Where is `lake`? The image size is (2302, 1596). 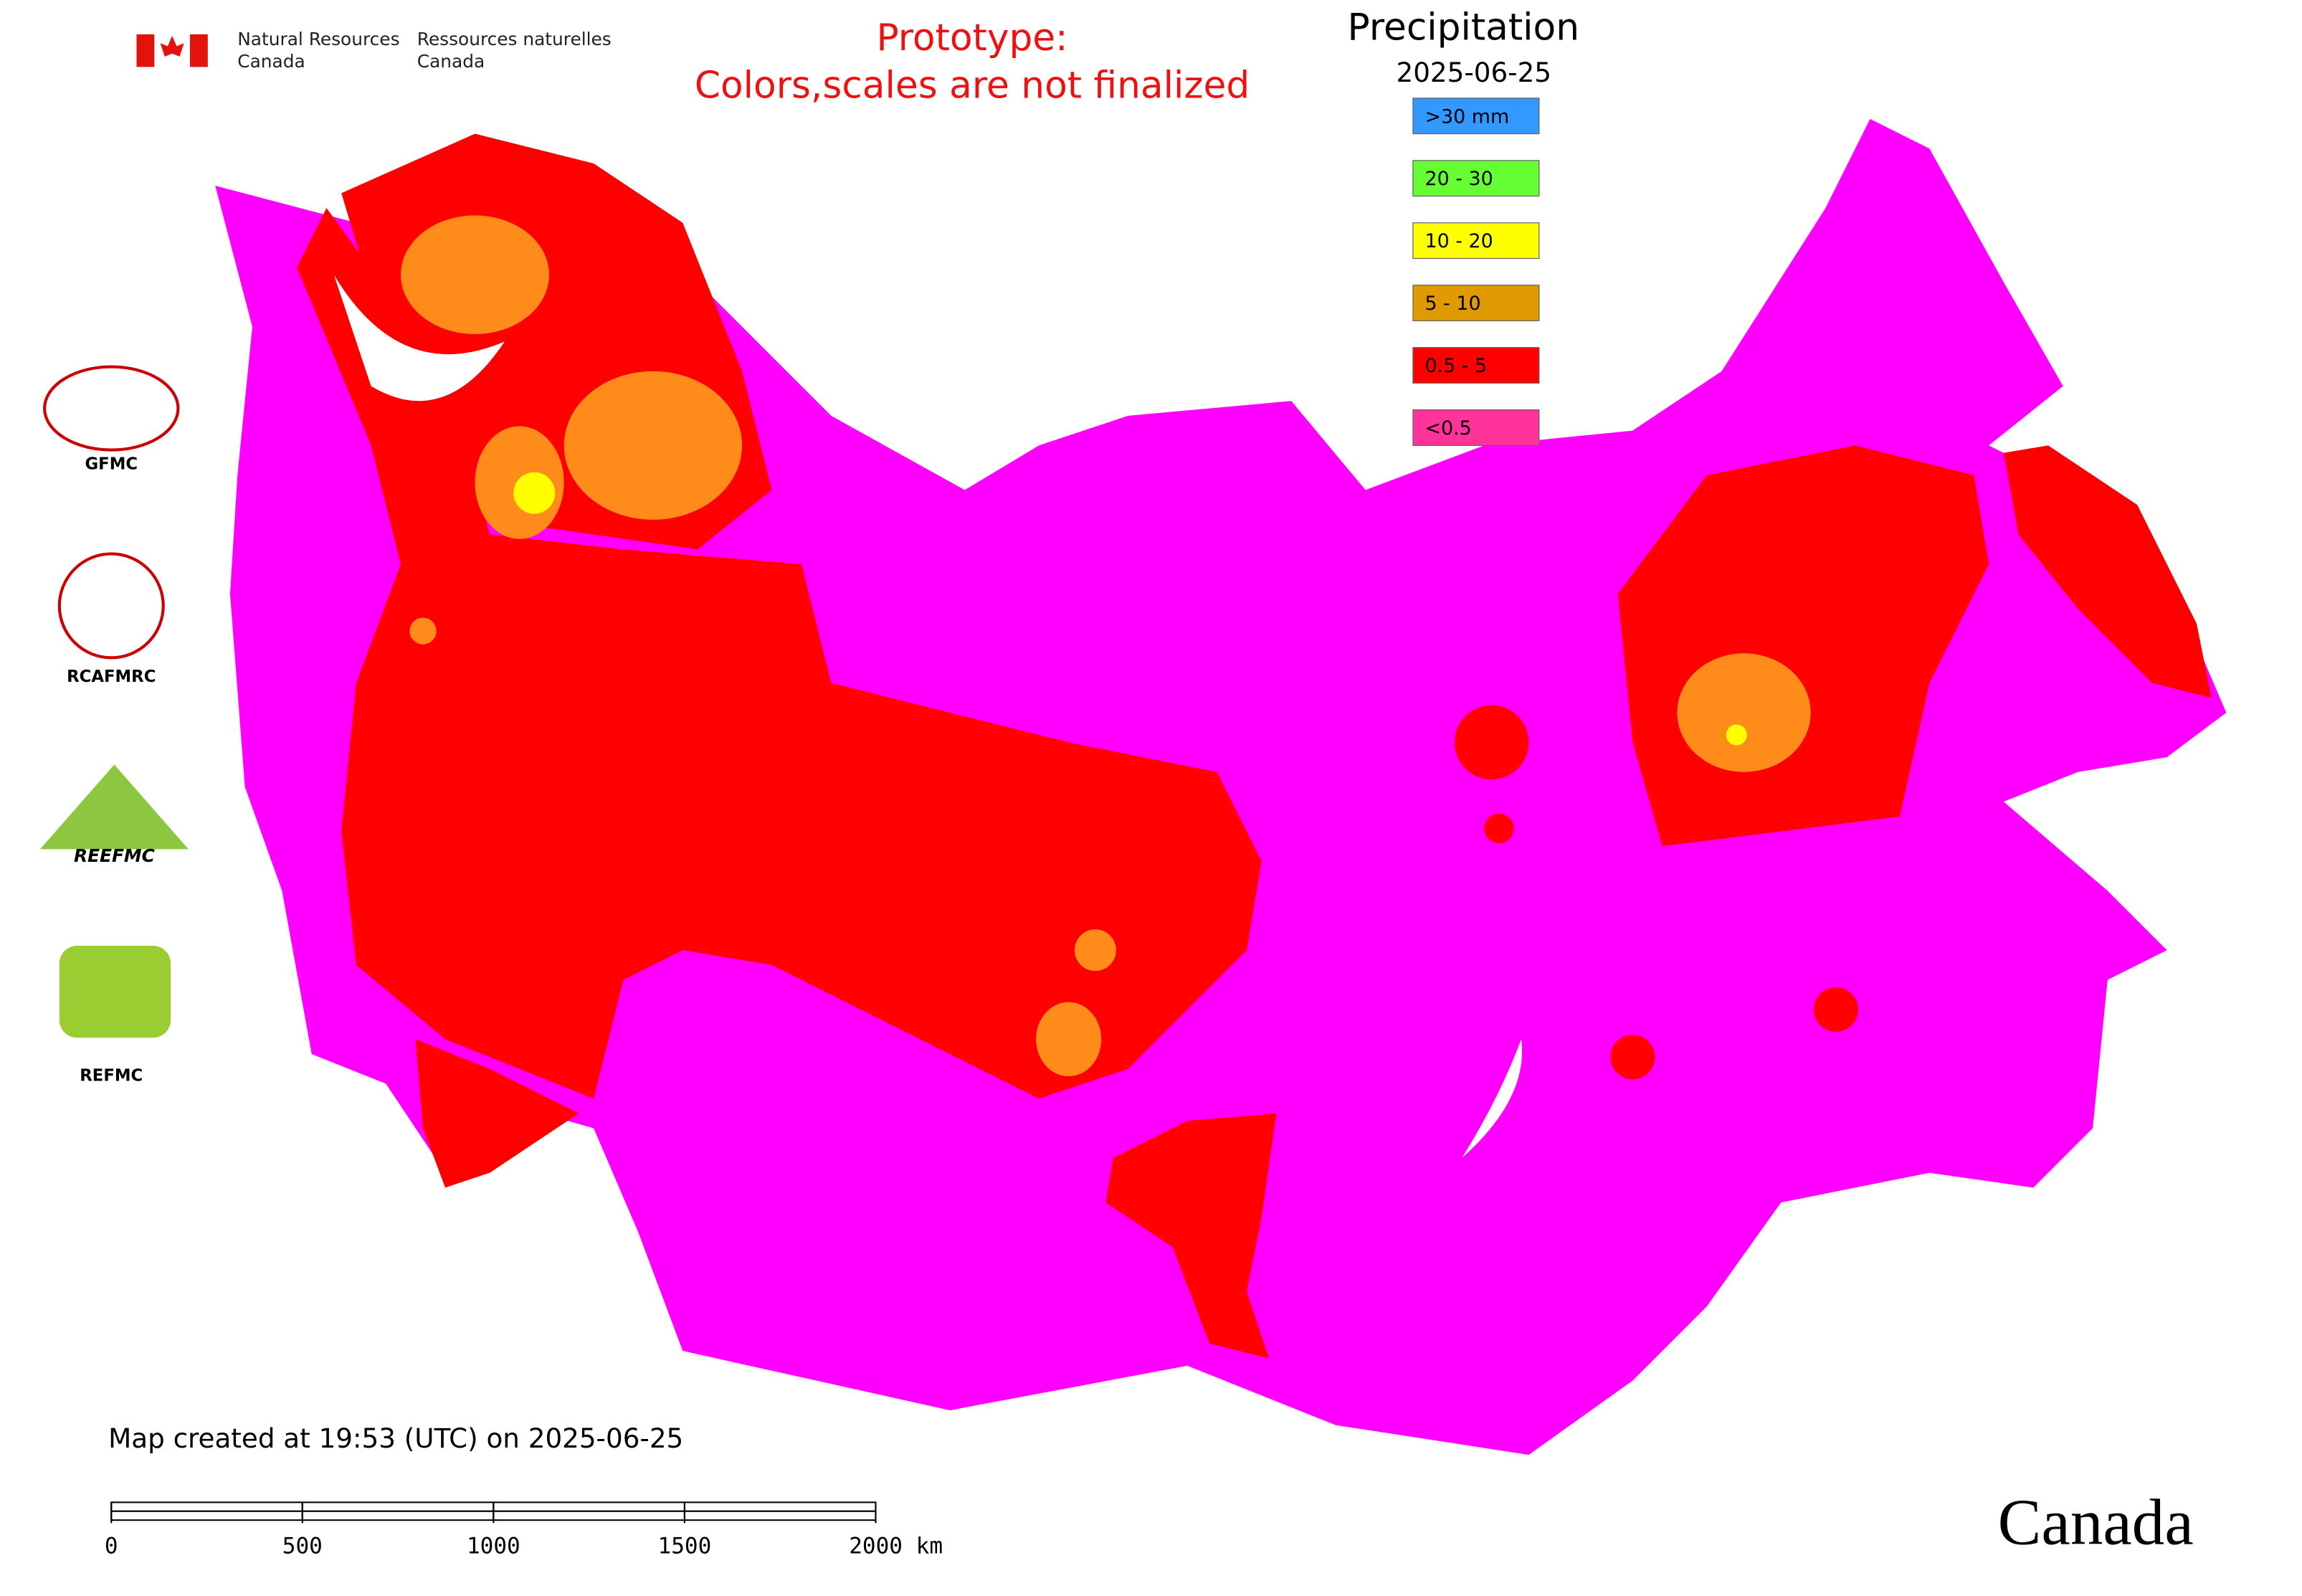 lake is located at coordinates (1493, 1099).